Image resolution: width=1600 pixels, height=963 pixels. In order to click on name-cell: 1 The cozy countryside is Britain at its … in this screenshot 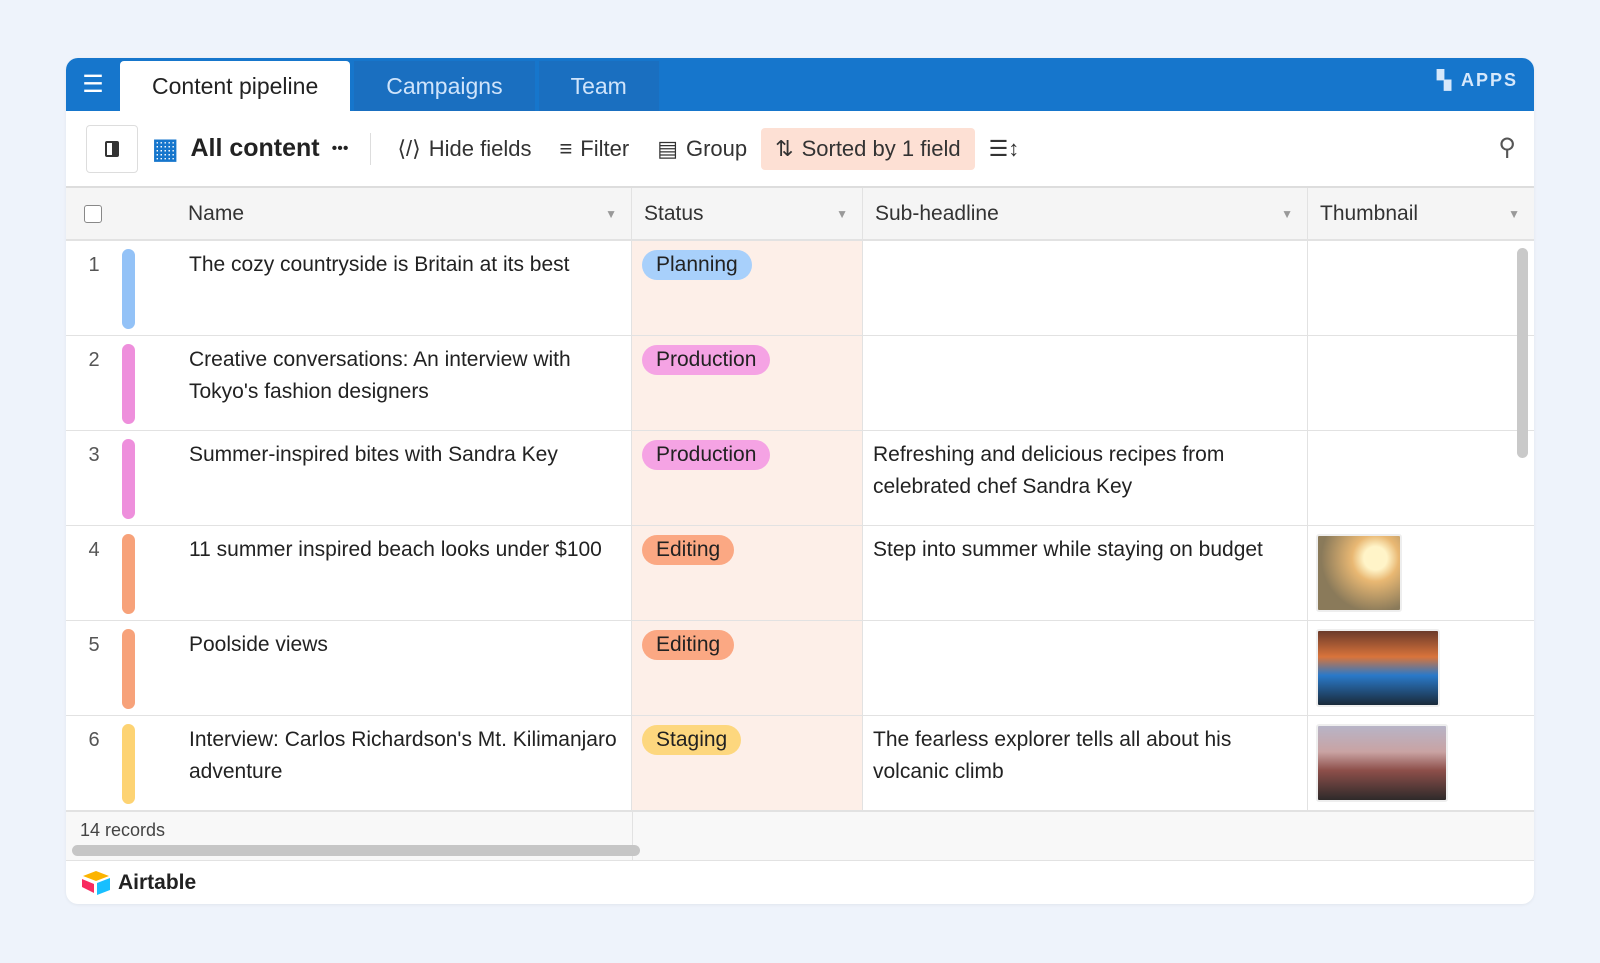, I will do `click(349, 288)`.